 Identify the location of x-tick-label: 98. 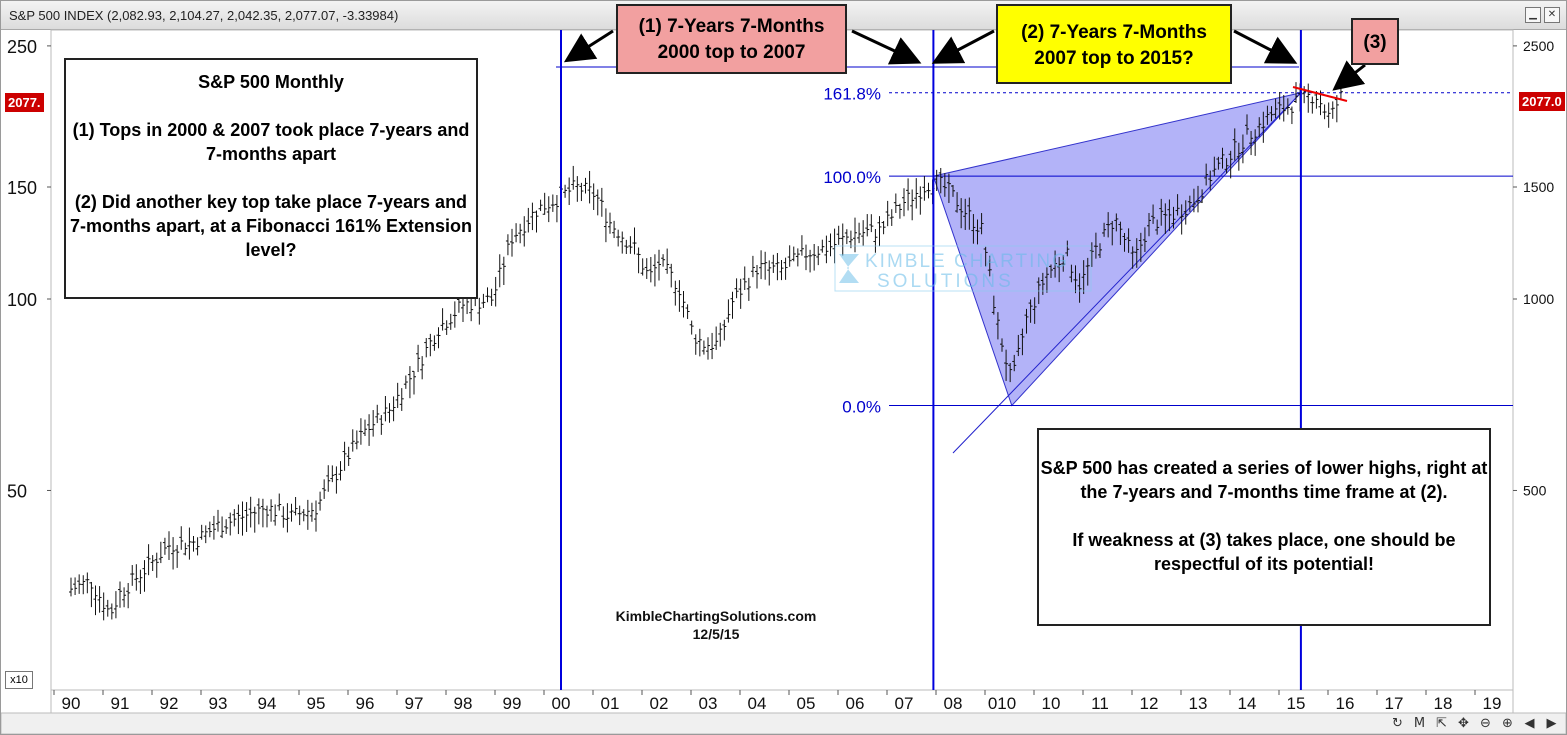
(463, 703).